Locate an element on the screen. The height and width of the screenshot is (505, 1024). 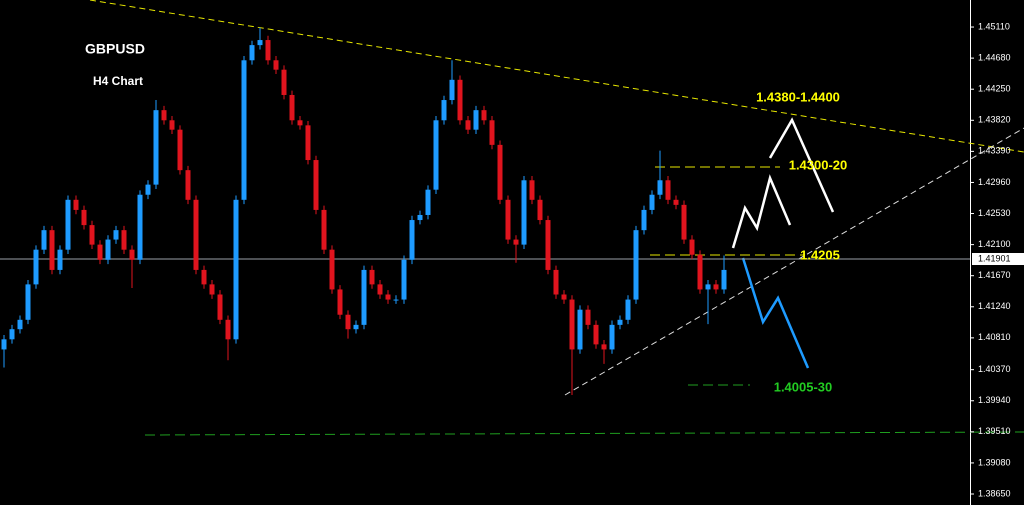
y-tick-label: 1.42530 is located at coordinates (994, 213).